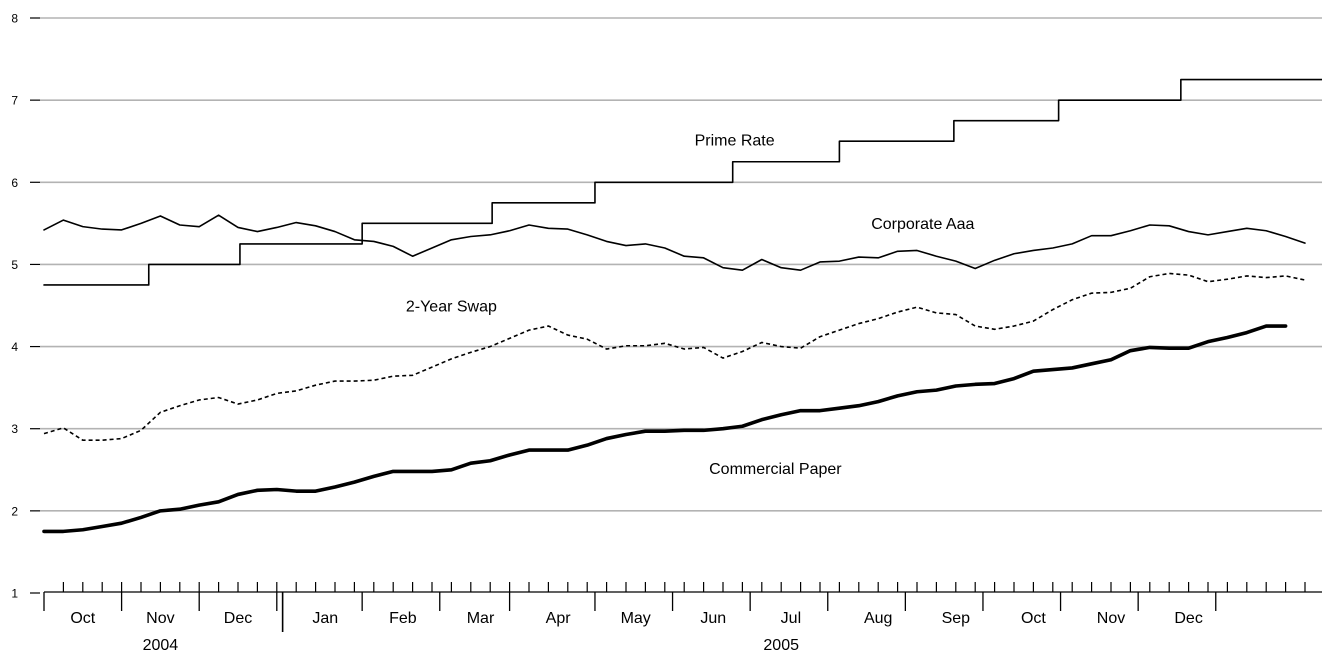  I want to click on month-label: Sep, so click(956, 618).